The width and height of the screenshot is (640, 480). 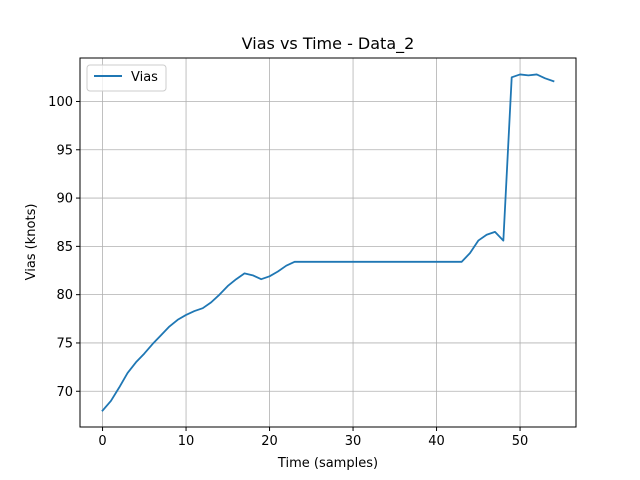 What do you see at coordinates (64, 392) in the screenshot?
I see `y-tick-label: 70` at bounding box center [64, 392].